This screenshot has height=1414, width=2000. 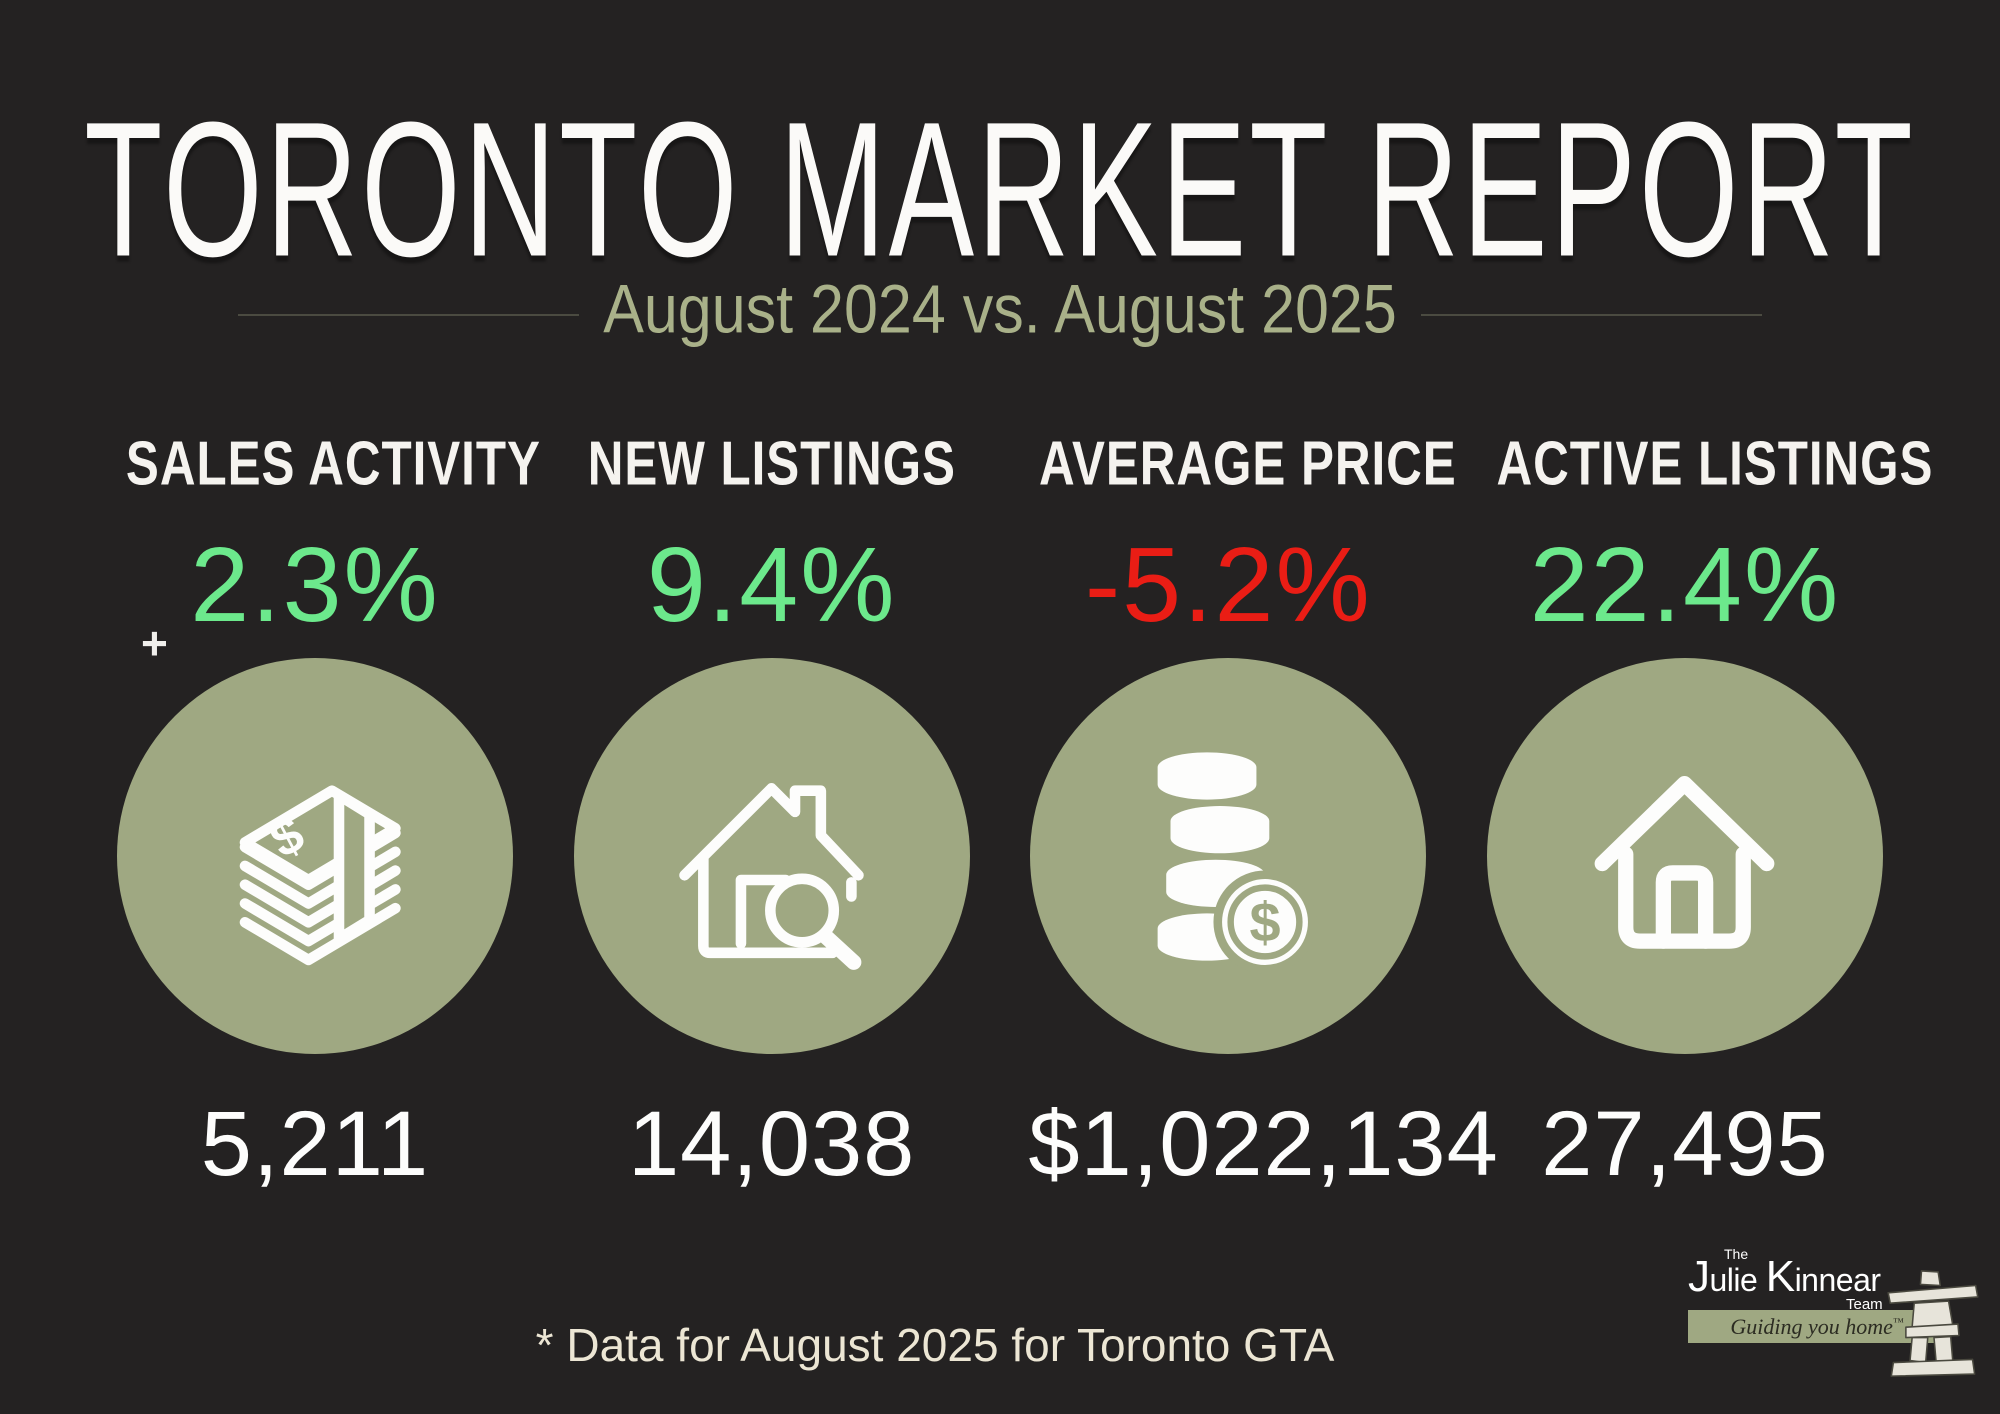 What do you see at coordinates (1228, 585) in the screenshot?
I see `stat-change: -5.2%` at bounding box center [1228, 585].